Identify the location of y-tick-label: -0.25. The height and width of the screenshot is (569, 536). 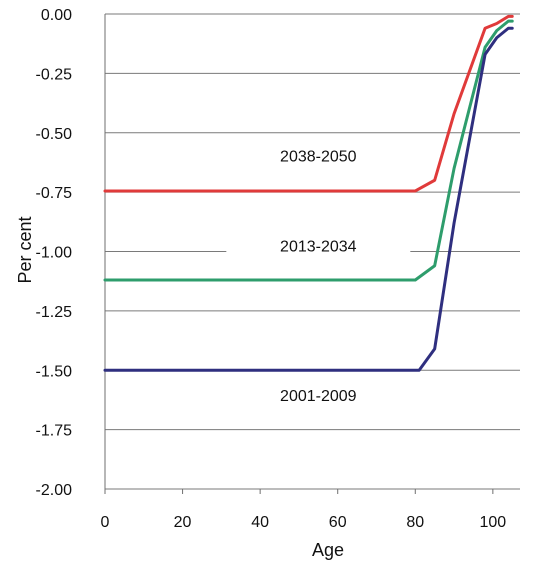
(54, 74).